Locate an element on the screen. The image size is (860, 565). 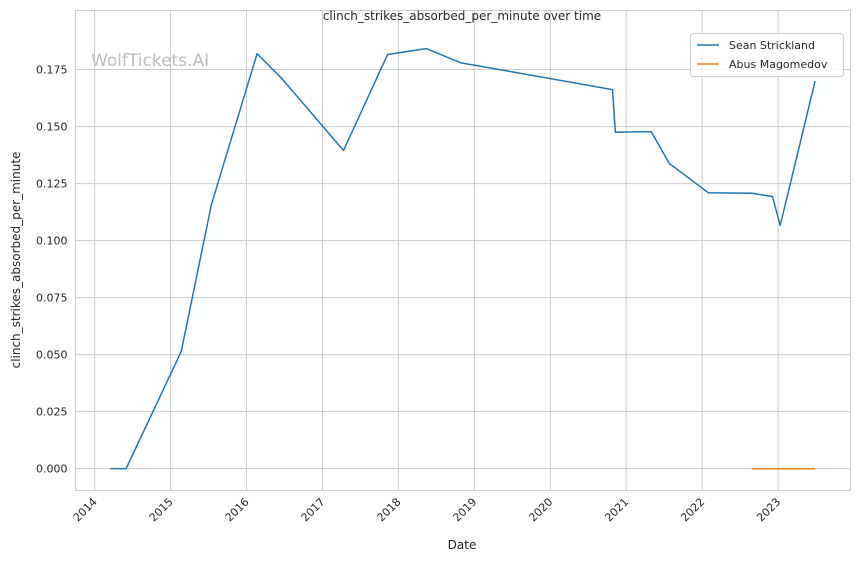
x-tick-labels: 2014 2015 2016 2017 2018 2019 2020 2021 2022 2023 is located at coordinates (427, 509).